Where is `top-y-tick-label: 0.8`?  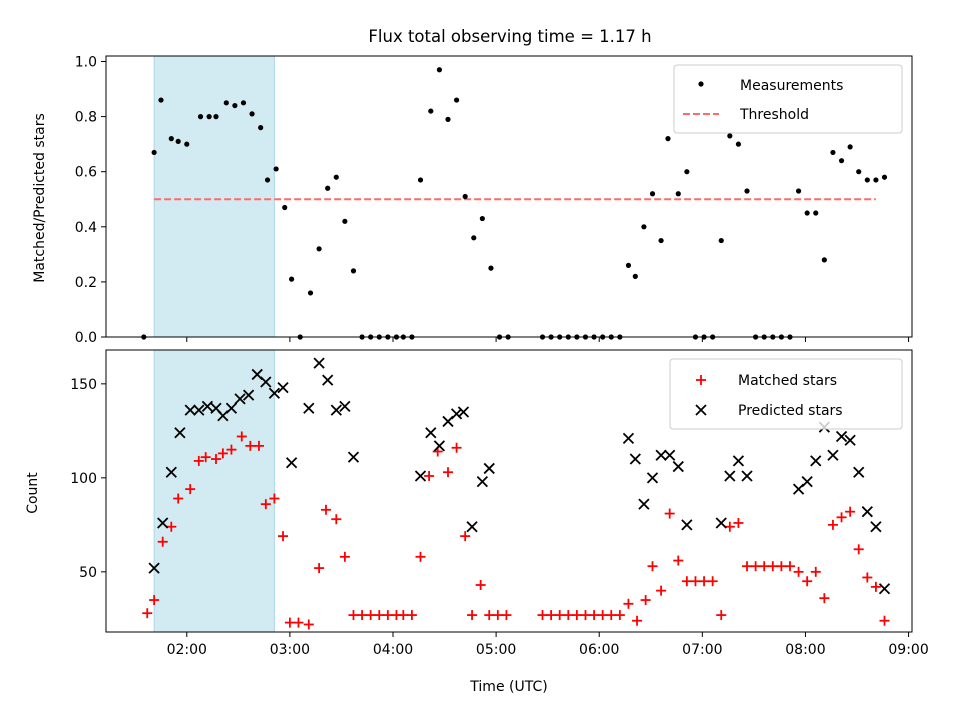 top-y-tick-label: 0.8 is located at coordinates (86, 118).